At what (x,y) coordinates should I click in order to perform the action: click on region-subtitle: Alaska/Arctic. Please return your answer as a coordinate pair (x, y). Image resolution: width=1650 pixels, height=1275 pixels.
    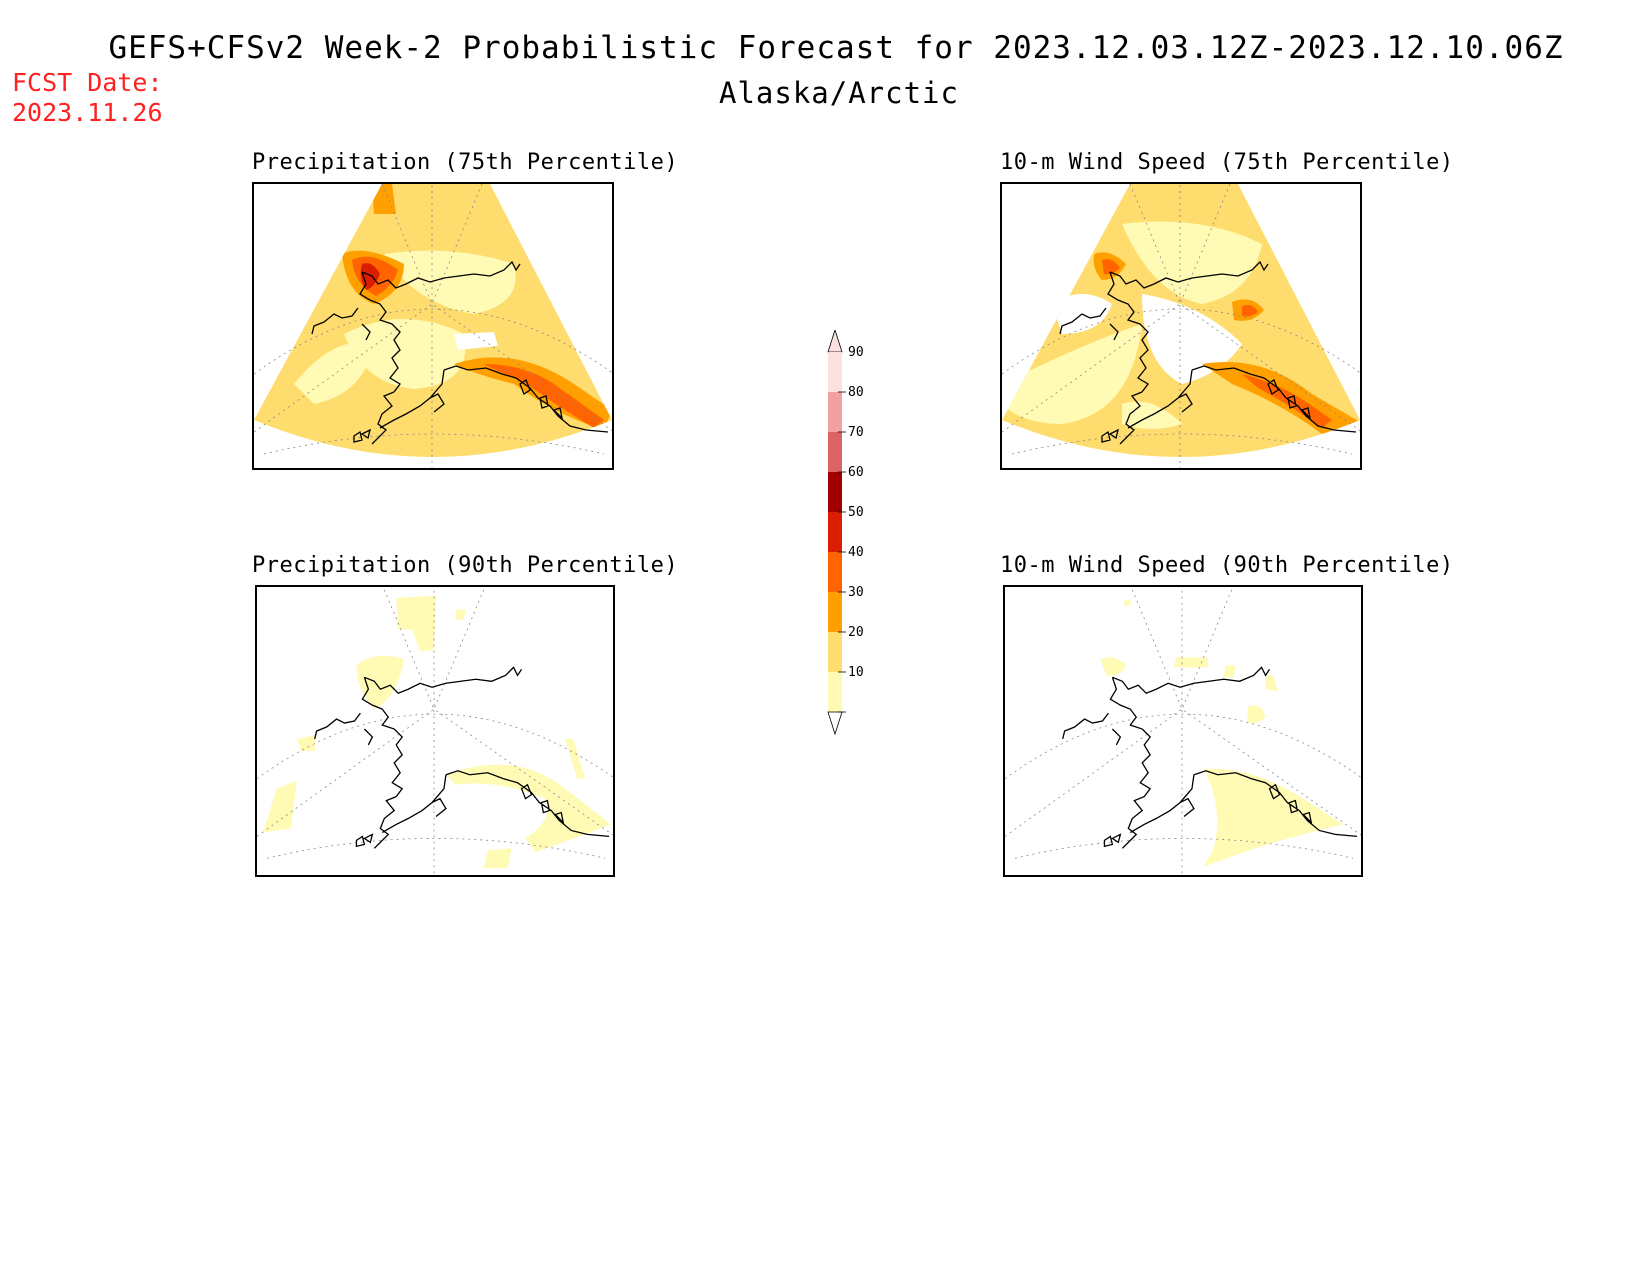
    Looking at the image, I should click on (839, 93).